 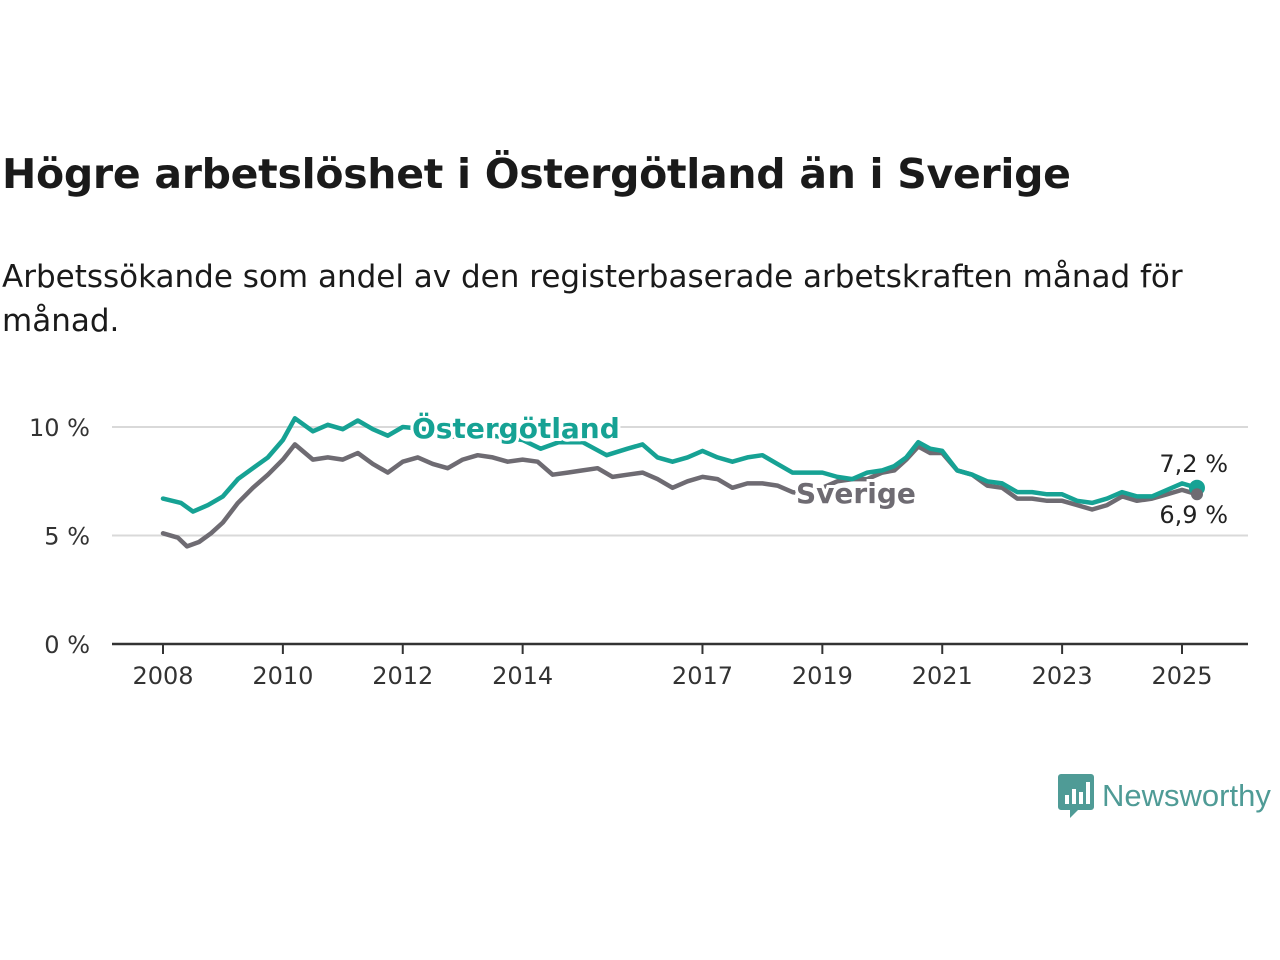 I want to click on series-line-sverige, so click(x=680, y=495).